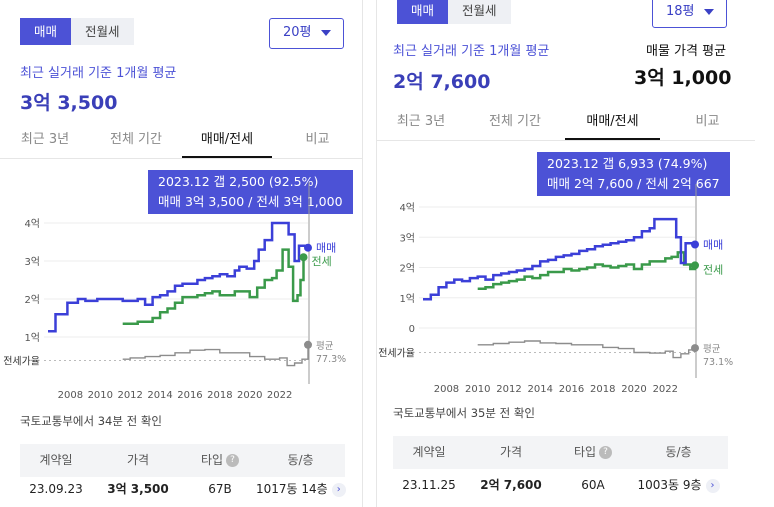  Describe the element at coordinates (56, 489) in the screenshot. I see `row-date: 23.09.23` at that location.